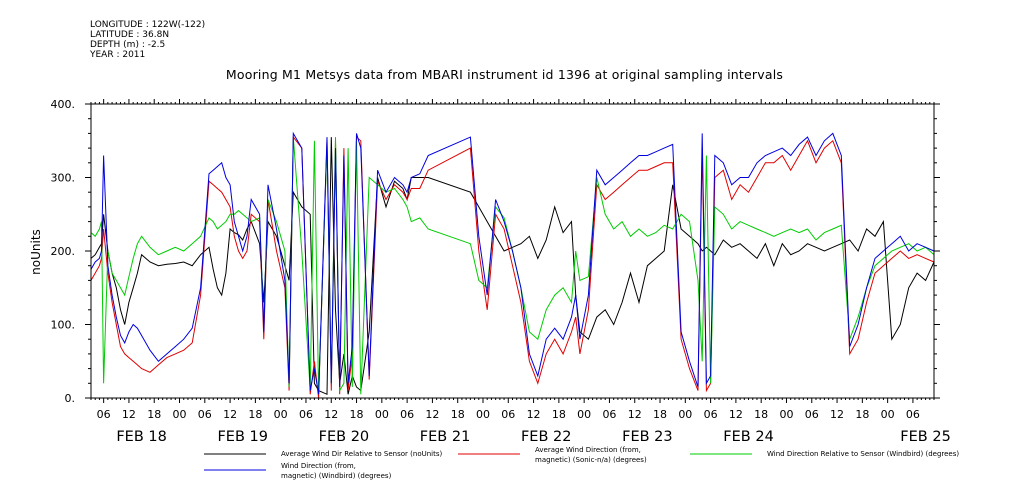 The width and height of the screenshot is (1009, 504). Describe the element at coordinates (647, 437) in the screenshot. I see `x-date-label: FEB 23` at that location.